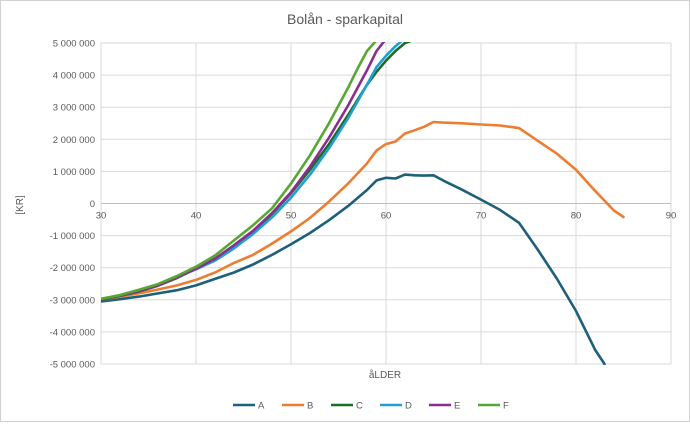 This screenshot has width=690, height=426. What do you see at coordinates (345, 19) in the screenshot?
I see `chart-title: Bolån - sparkapital` at bounding box center [345, 19].